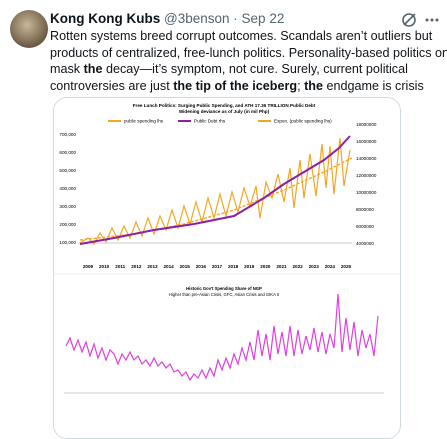 This screenshot has width=447, height=439. Describe the element at coordinates (346, 266) in the screenshot. I see `year-label: 2025` at that location.